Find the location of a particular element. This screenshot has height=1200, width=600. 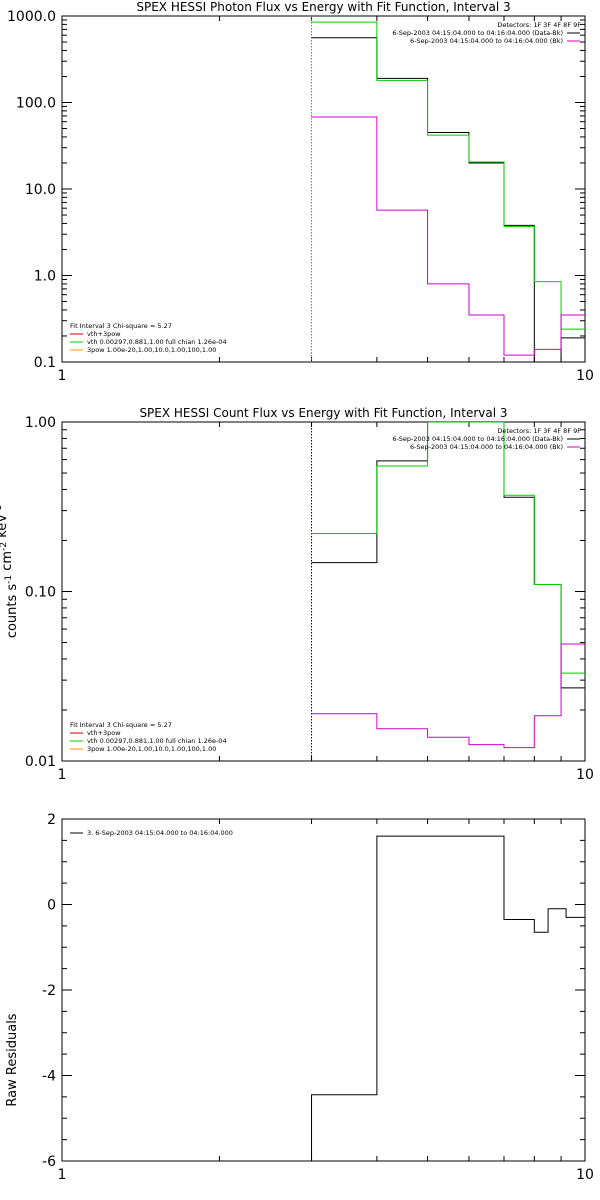

y-axis-label: counts s-1 cm-2 keV-1 is located at coordinates (10, 571).